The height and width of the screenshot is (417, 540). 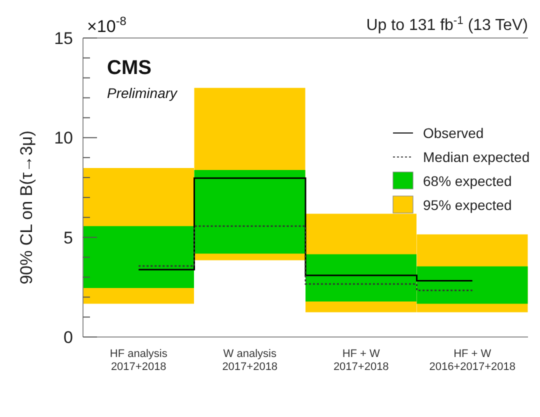 I want to click on text: ×10$^{-8}$, so click(x=107, y=25).